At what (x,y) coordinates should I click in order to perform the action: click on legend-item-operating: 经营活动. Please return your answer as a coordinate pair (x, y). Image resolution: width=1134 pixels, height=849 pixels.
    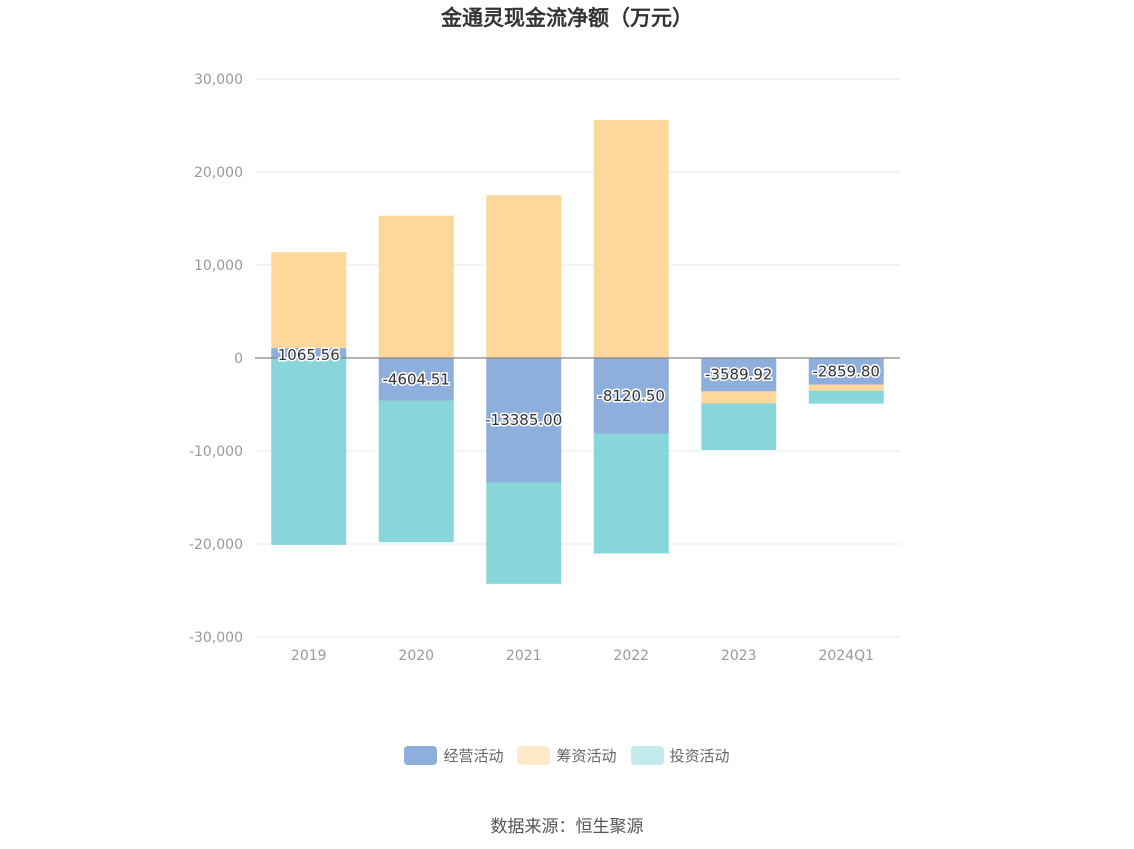
    Looking at the image, I should click on (453, 755).